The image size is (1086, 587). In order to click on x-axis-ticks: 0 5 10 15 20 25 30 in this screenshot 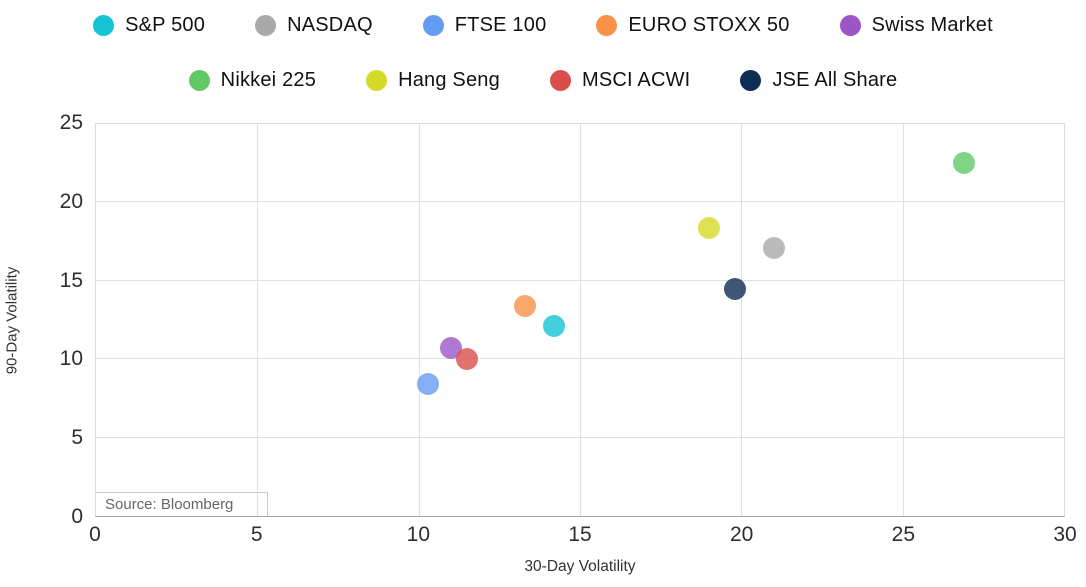, I will do `click(583, 535)`.